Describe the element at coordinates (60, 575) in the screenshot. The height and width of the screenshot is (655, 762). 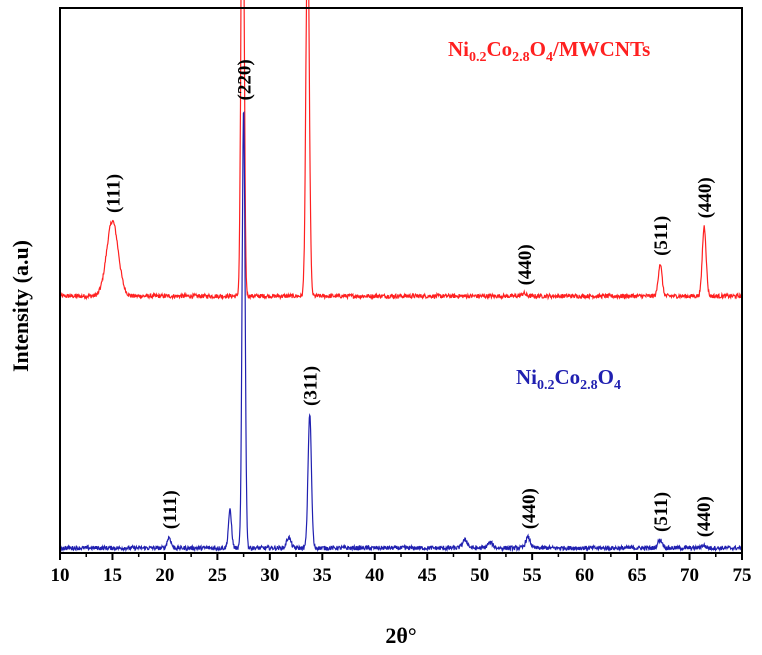
I see `x-tick-label-10: 10` at that location.